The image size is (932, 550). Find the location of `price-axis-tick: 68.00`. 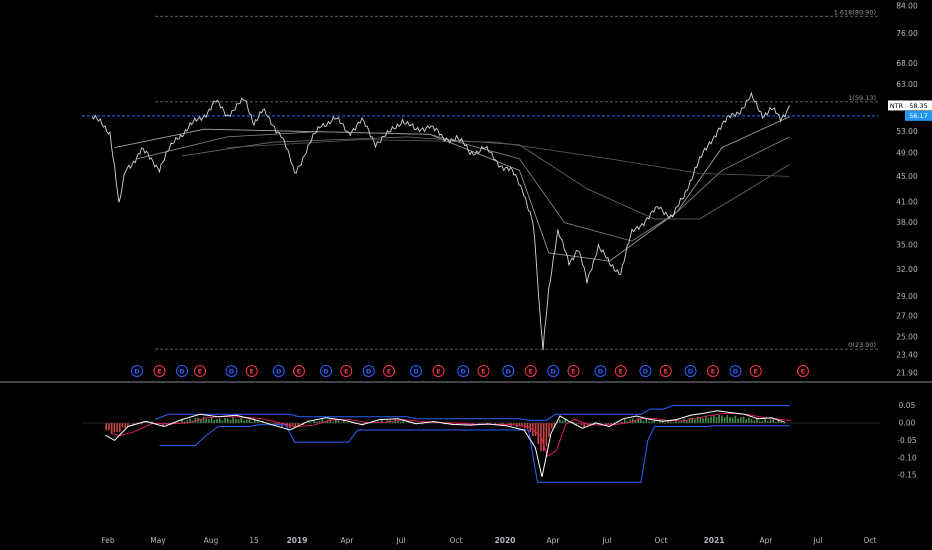

price-axis-tick: 68.00 is located at coordinates (907, 63).